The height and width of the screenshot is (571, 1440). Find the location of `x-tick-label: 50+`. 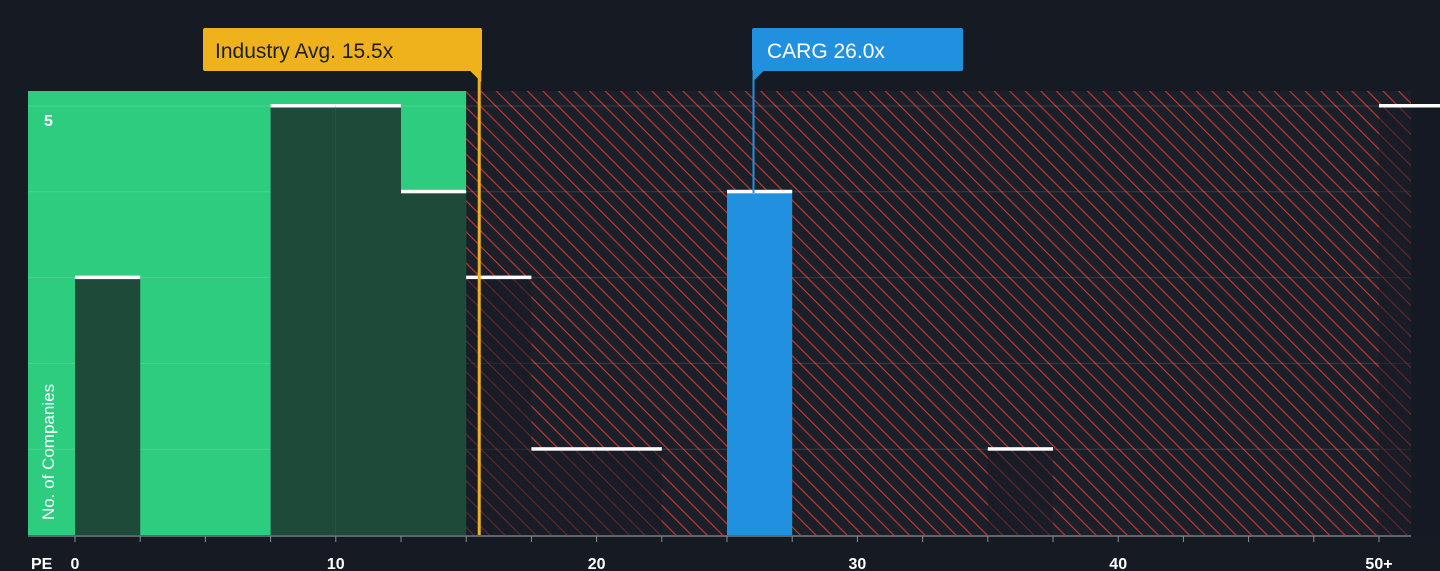

x-tick-label: 50+ is located at coordinates (1378, 563).